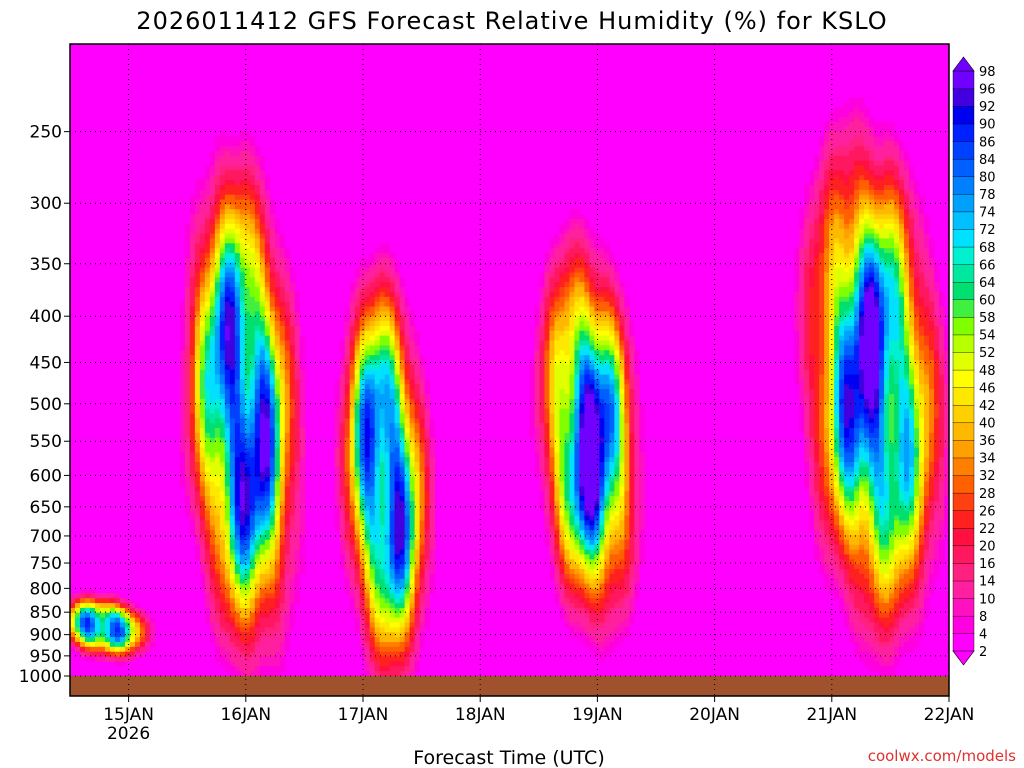 This screenshot has height=768, width=1024. What do you see at coordinates (46, 442) in the screenshot?
I see `y-tick-label: 550` at bounding box center [46, 442].